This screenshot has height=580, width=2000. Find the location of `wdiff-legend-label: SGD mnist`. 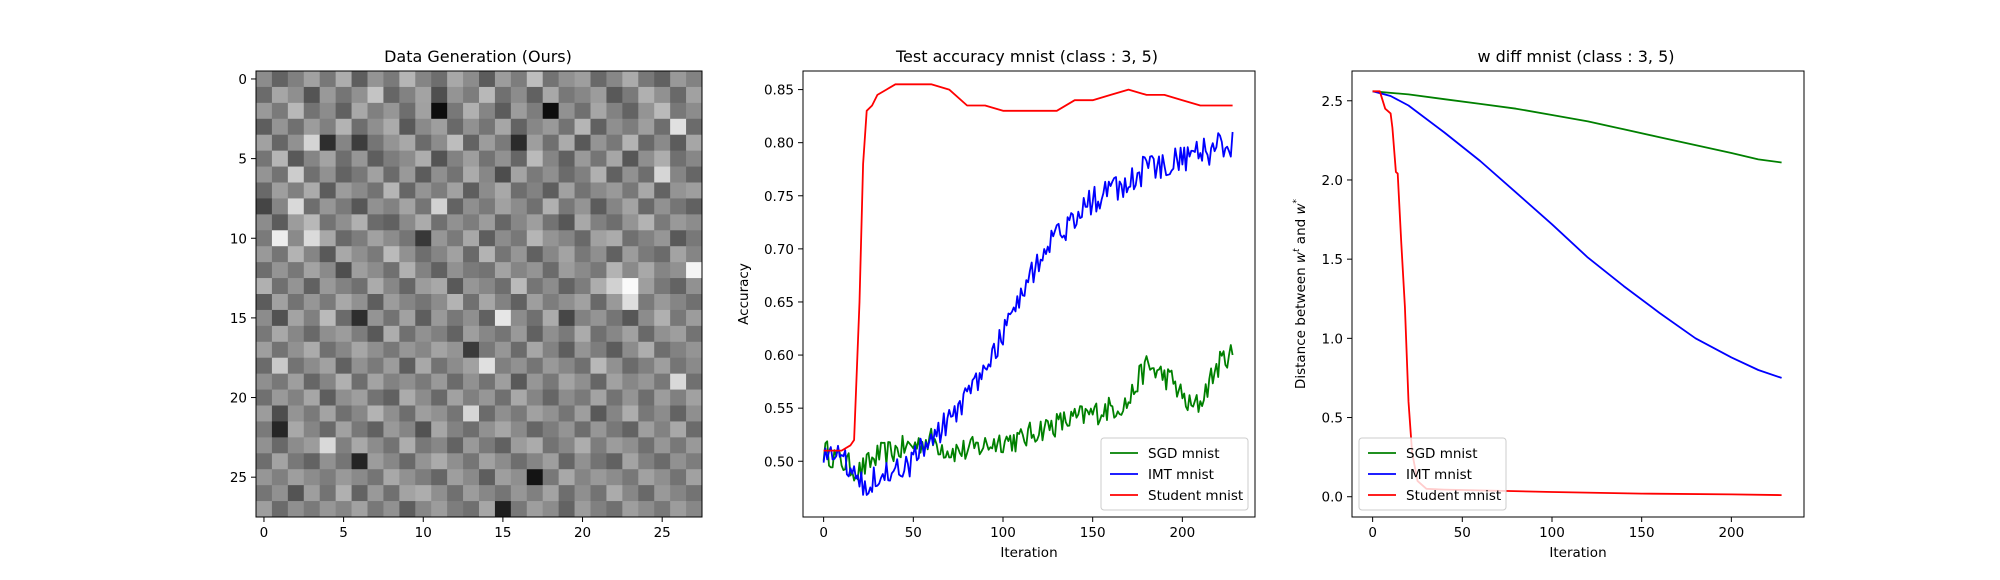

wdiff-legend-label: SGD mnist is located at coordinates (1442, 454).